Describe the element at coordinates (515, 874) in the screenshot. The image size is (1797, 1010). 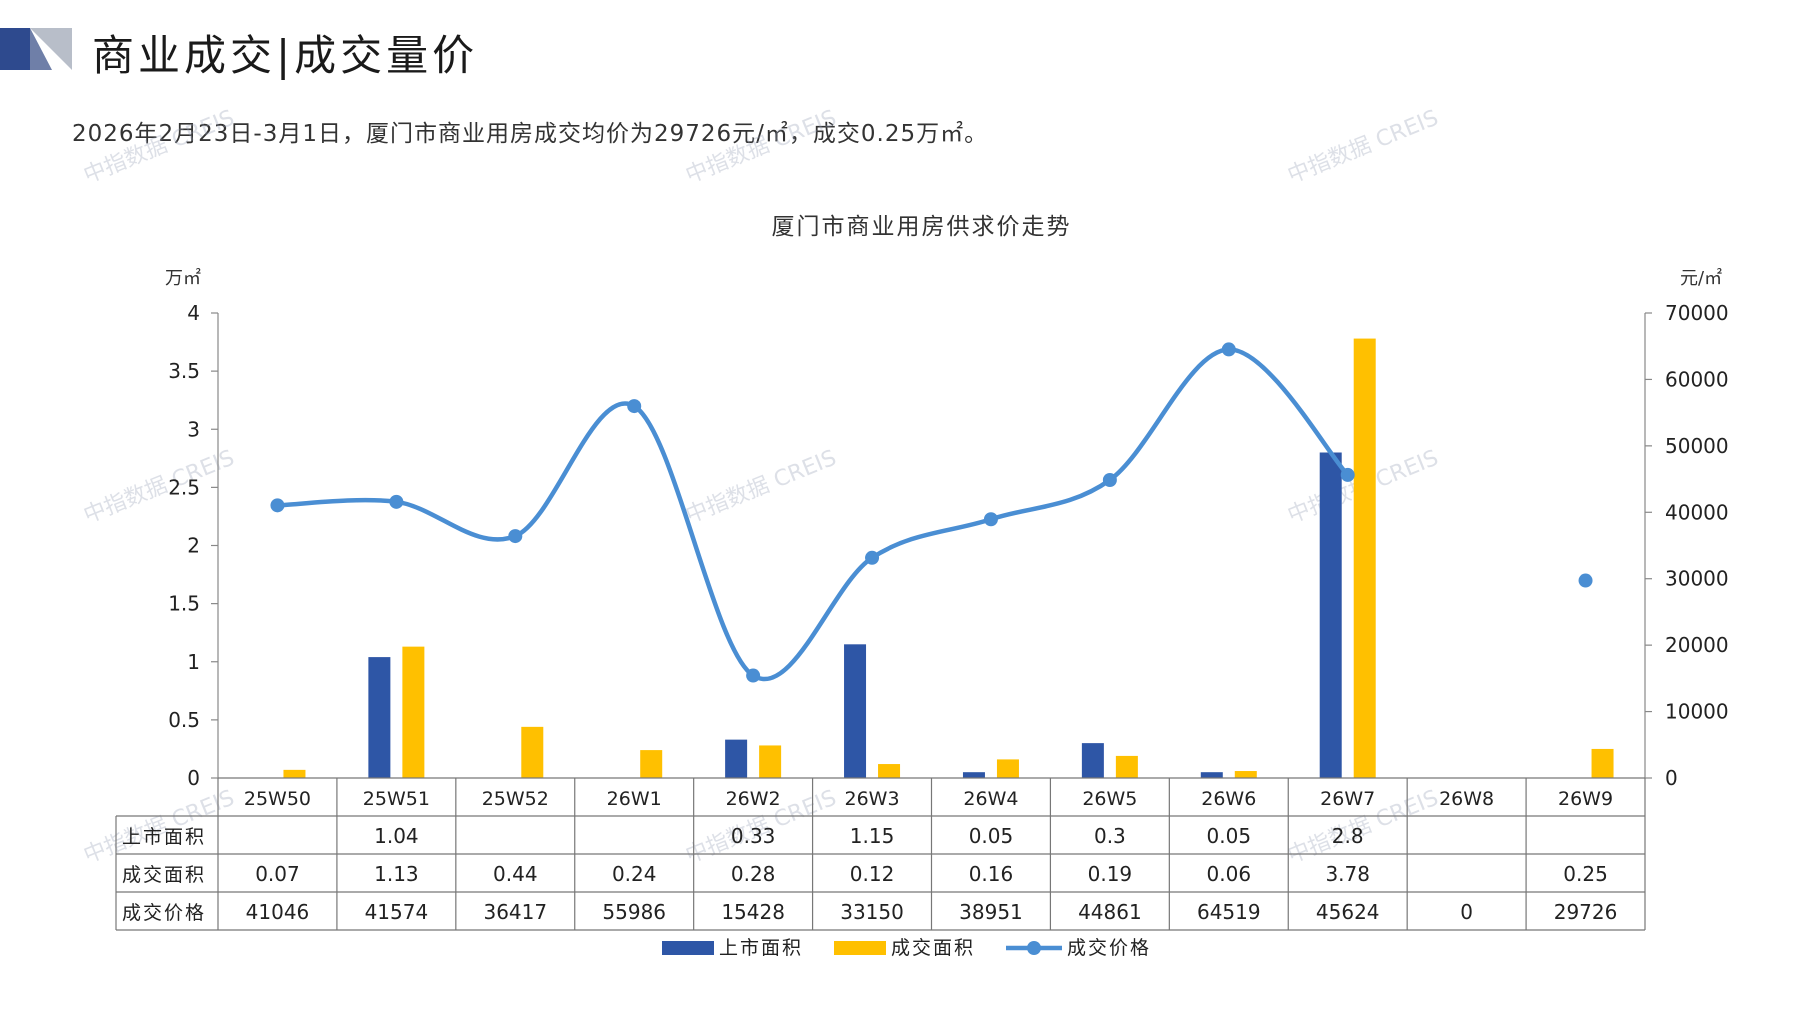
I see `table-data-label: 0.44` at that location.